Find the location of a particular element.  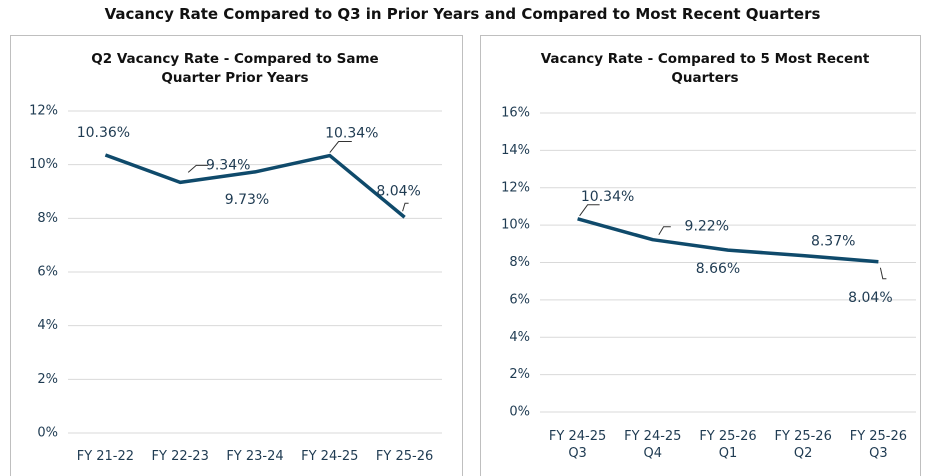

data-label: 9.22% is located at coordinates (707, 227).